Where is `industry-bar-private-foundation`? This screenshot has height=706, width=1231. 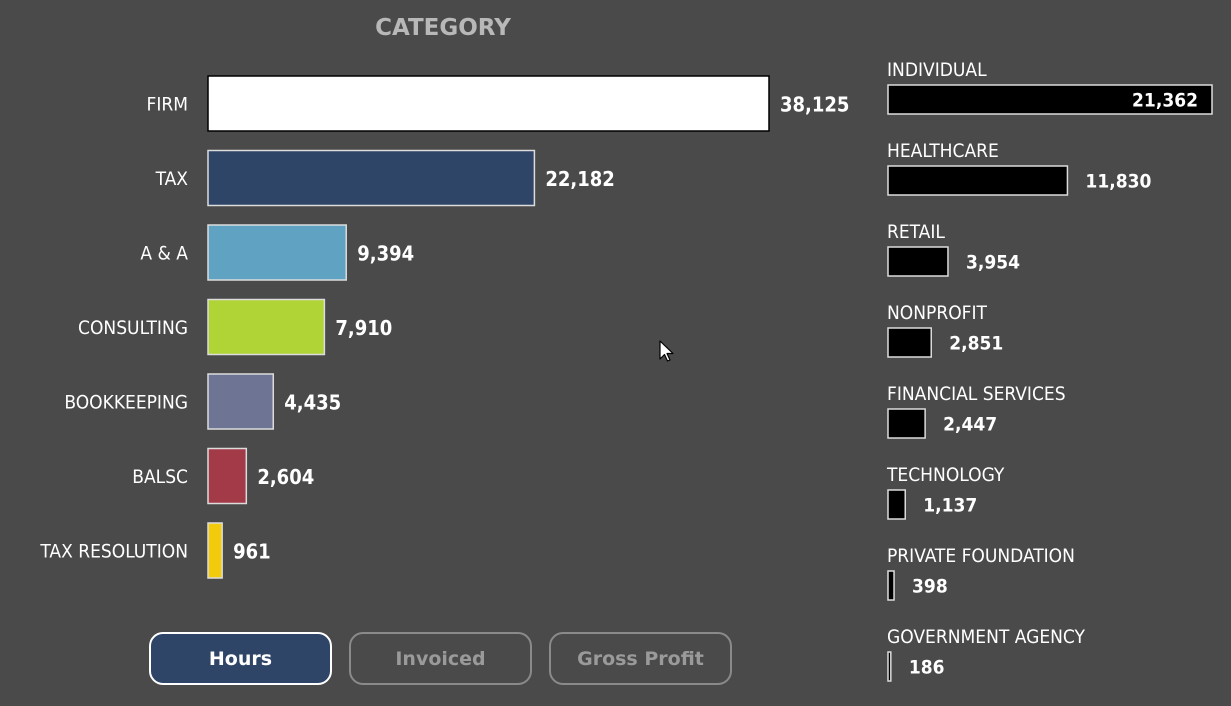 industry-bar-private-foundation is located at coordinates (891, 585).